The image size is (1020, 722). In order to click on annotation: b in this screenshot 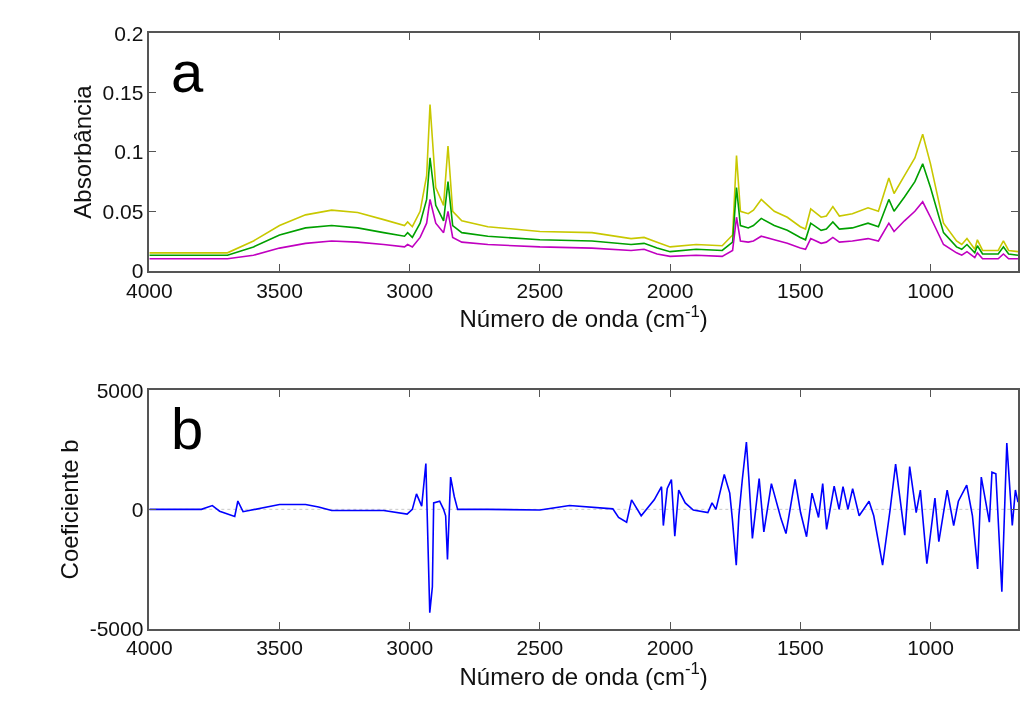, I will do `click(187, 428)`.